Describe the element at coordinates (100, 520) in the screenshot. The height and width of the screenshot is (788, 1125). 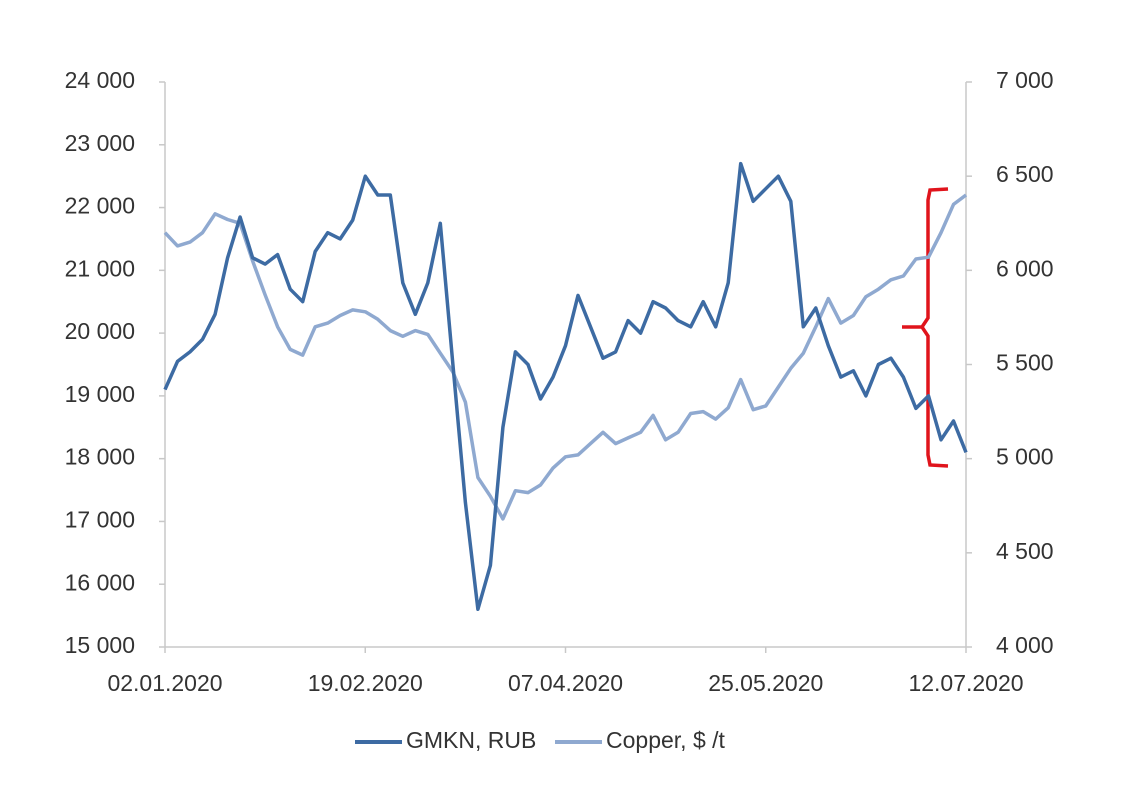
I see `y-tick-label: 17 000` at that location.